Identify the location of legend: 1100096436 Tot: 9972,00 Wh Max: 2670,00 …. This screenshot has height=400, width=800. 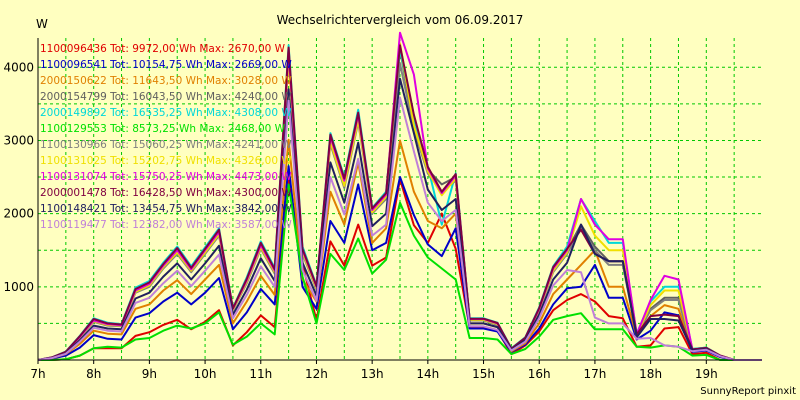
(166, 137).